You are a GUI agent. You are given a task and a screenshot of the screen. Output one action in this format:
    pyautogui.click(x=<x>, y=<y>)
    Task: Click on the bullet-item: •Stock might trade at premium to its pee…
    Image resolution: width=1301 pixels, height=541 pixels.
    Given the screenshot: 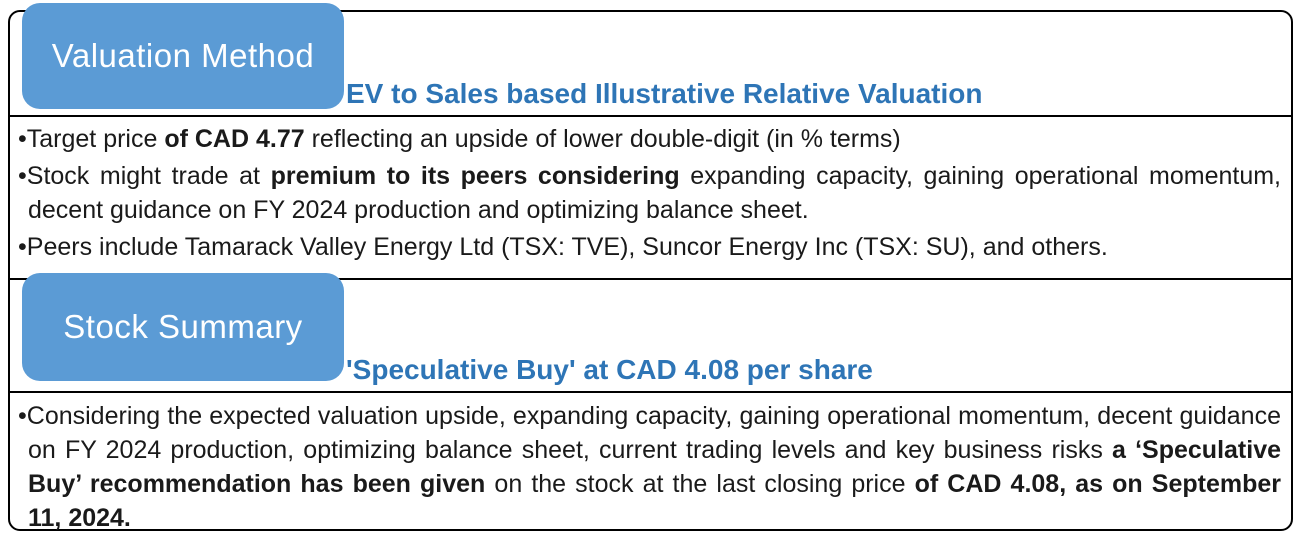 What is the action you would take?
    pyautogui.click(x=649, y=193)
    